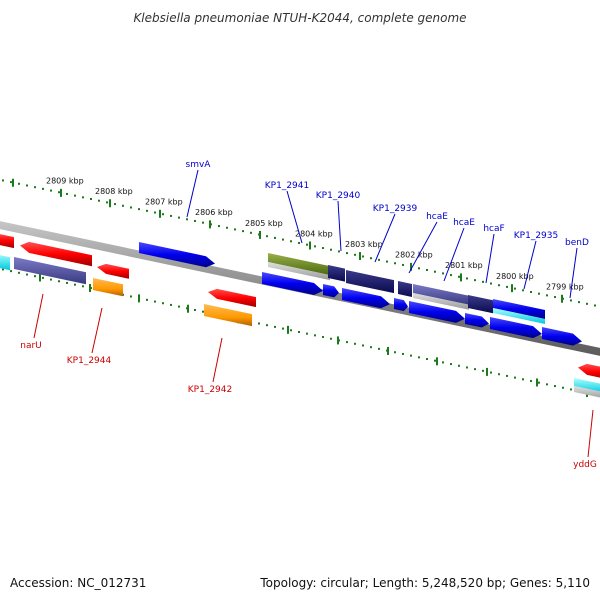 This screenshot has height=604, width=600. What do you see at coordinates (210, 390) in the screenshot?
I see `gene-label: KP1_2942` at bounding box center [210, 390].